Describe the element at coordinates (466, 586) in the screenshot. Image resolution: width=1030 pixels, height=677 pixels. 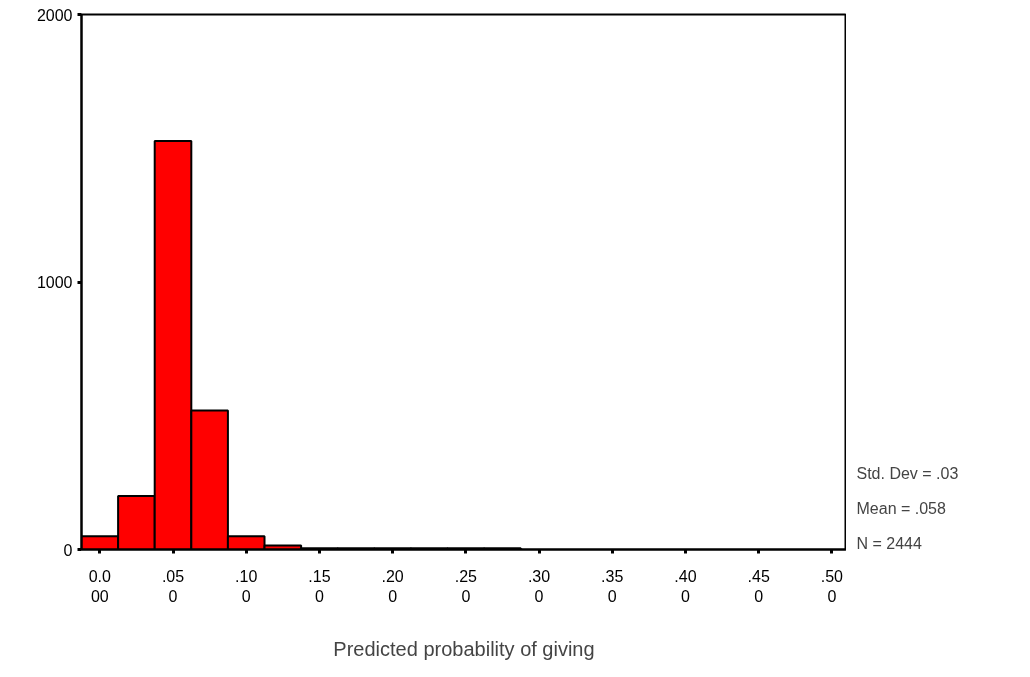
I see `x-tick-label: .250` at that location.